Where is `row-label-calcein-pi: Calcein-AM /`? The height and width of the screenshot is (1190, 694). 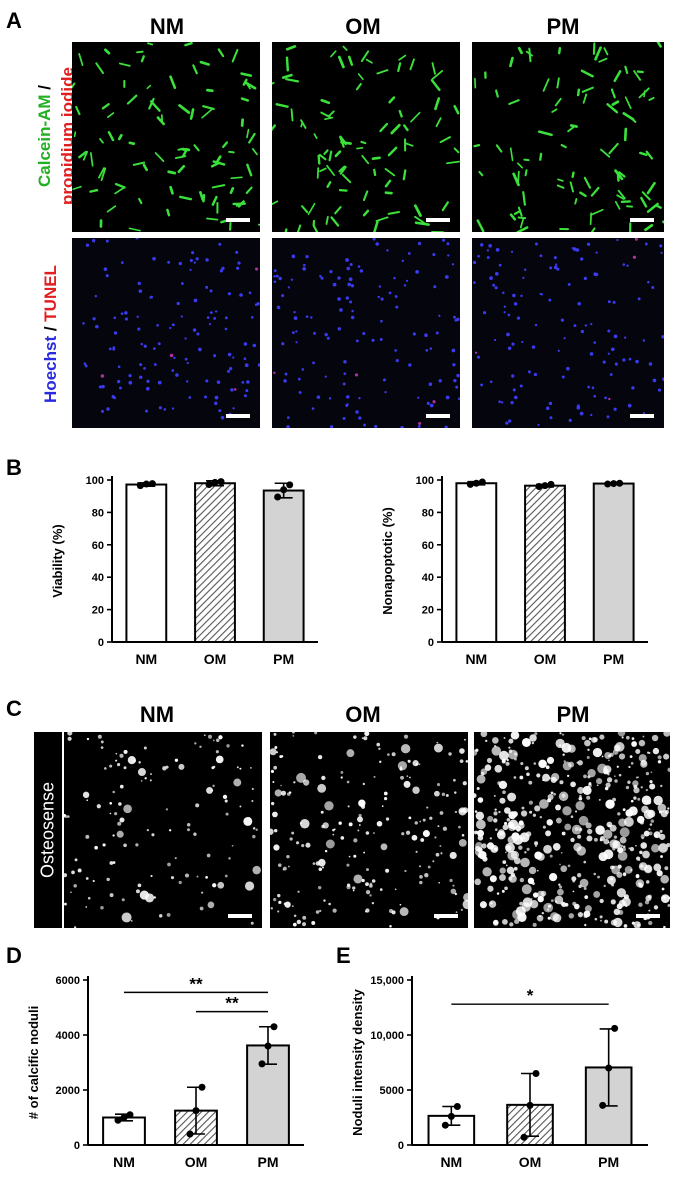
row-label-calcein-pi: Calcein-AM / is located at coordinates (45, 136).